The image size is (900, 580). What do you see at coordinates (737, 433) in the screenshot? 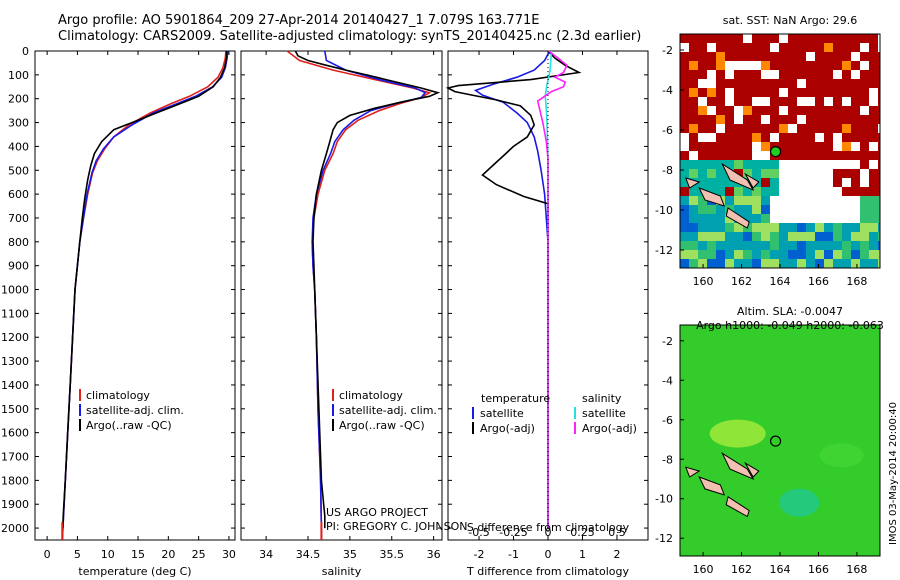
I see `sla-high-blob` at bounding box center [737, 433].